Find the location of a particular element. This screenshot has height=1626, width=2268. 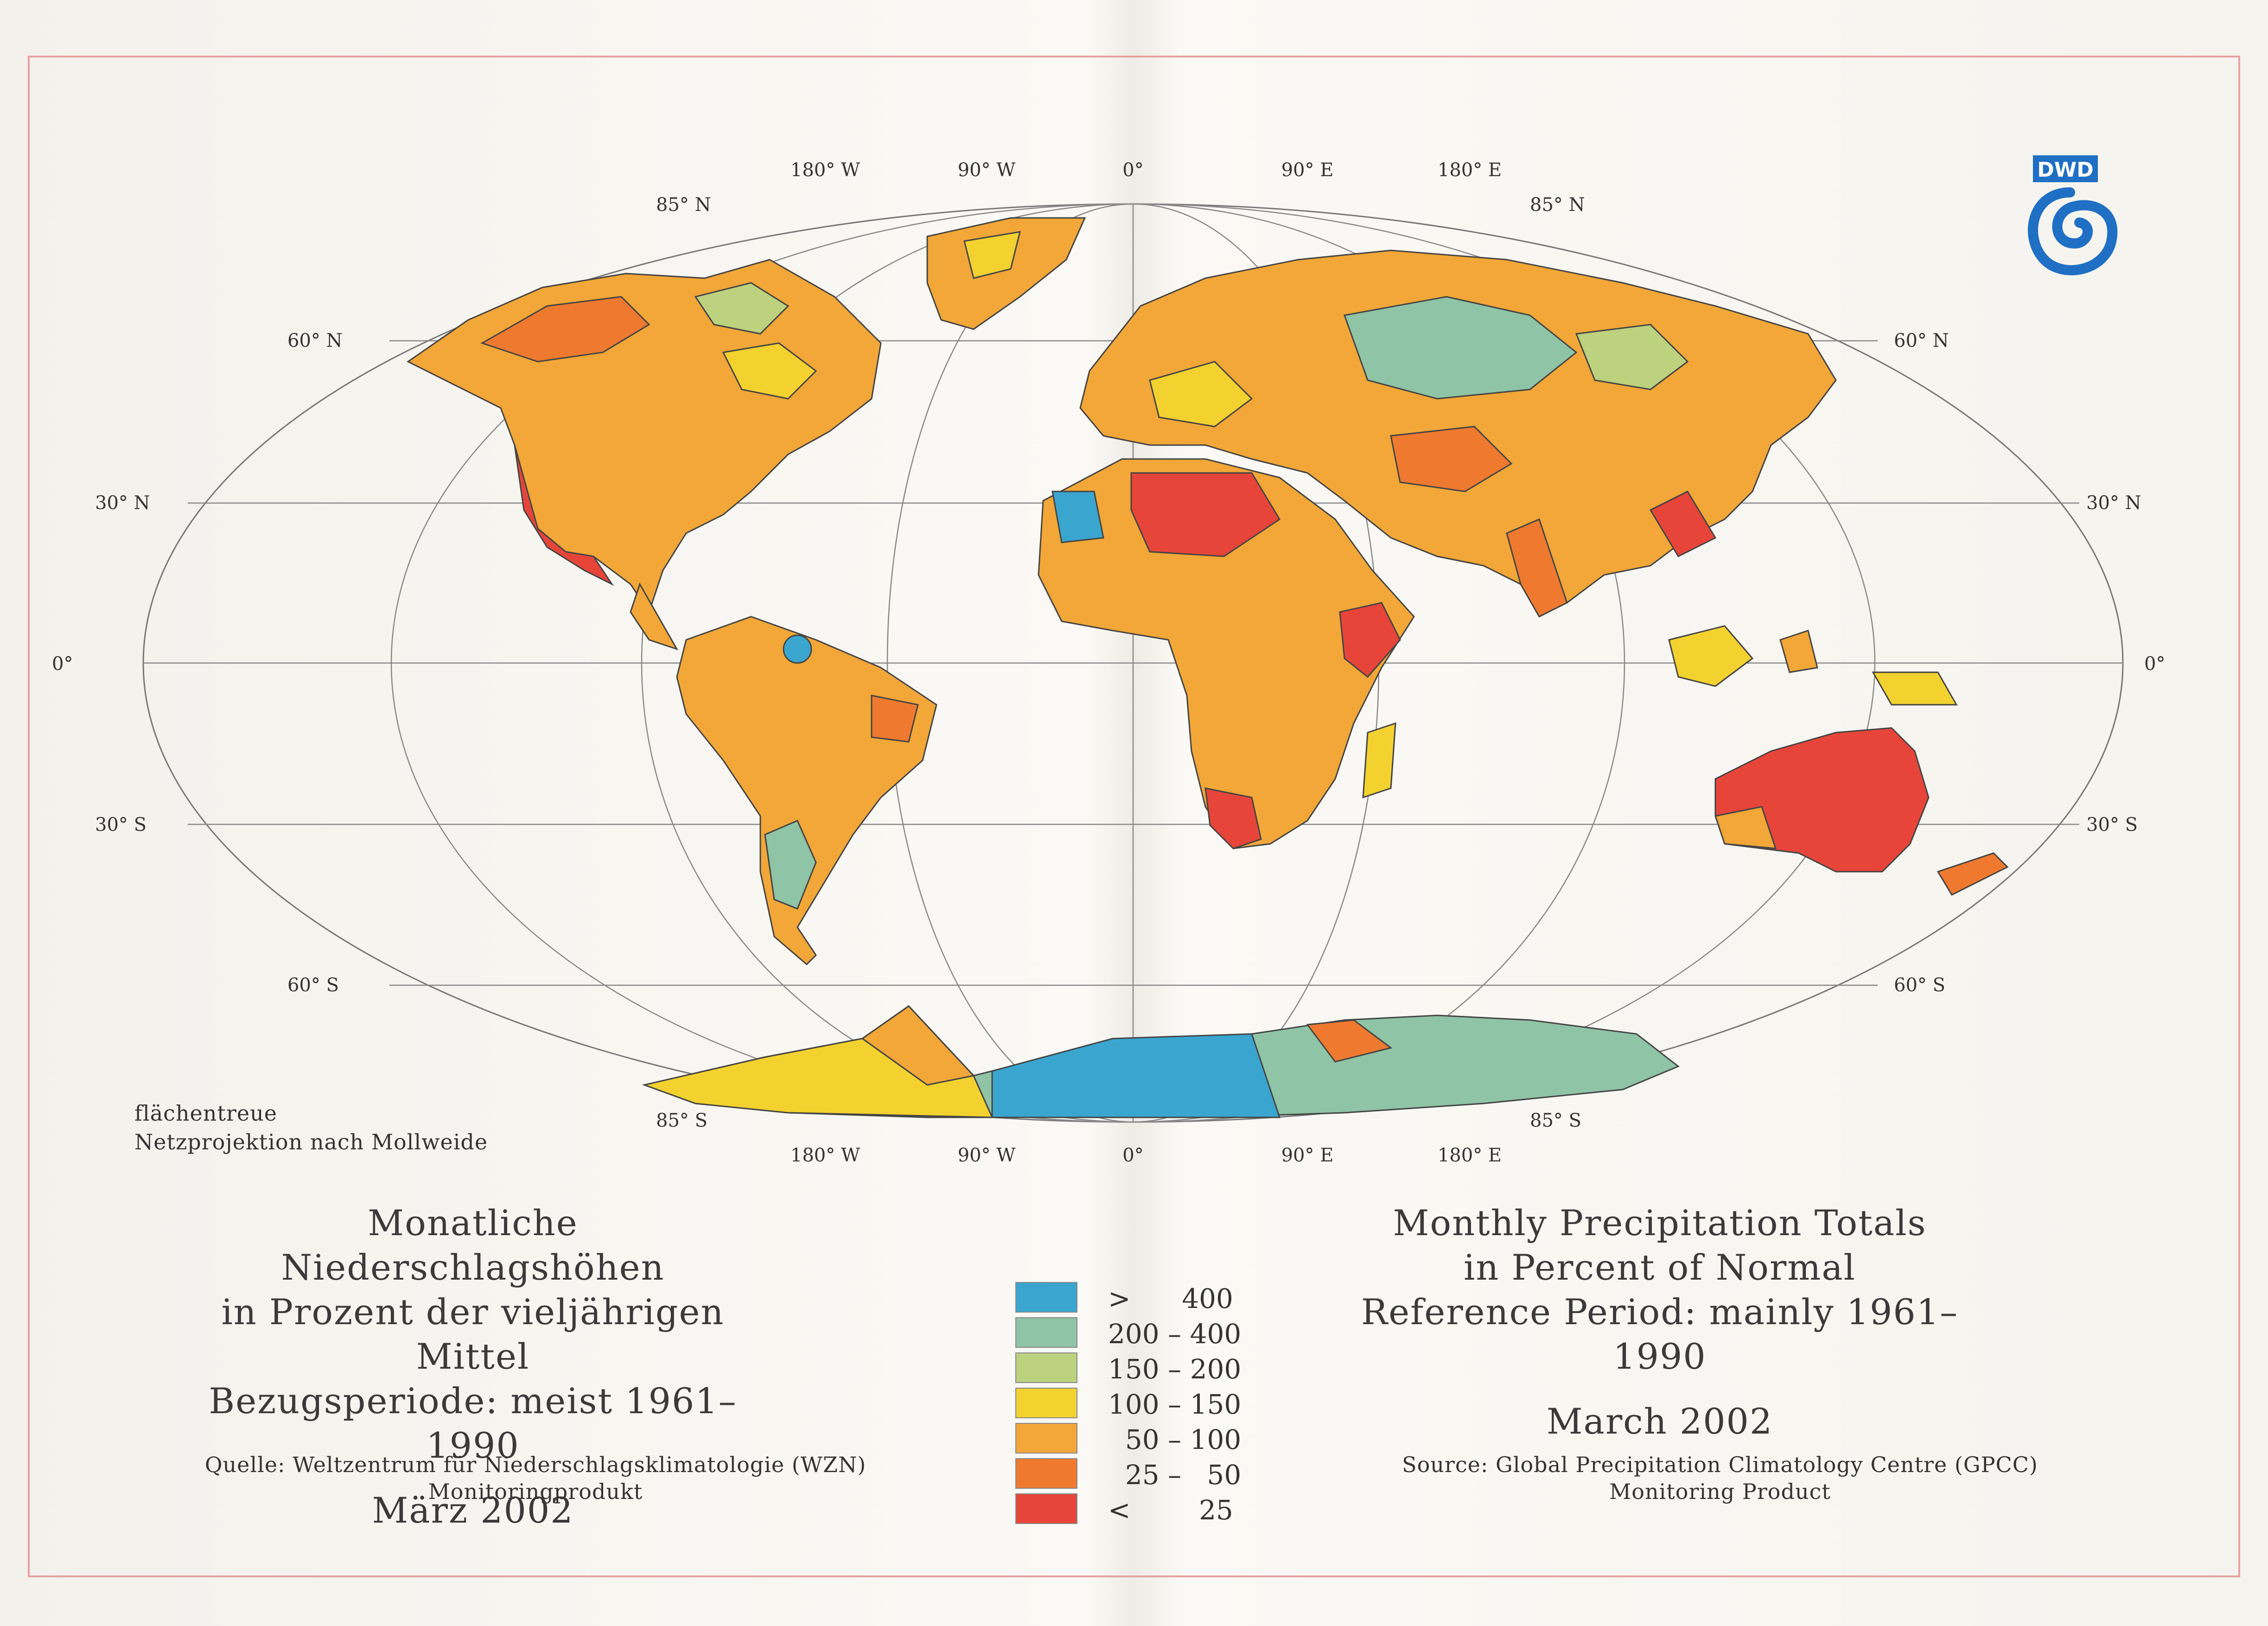

lon-label-top-180w: 180° W is located at coordinates (825, 170).